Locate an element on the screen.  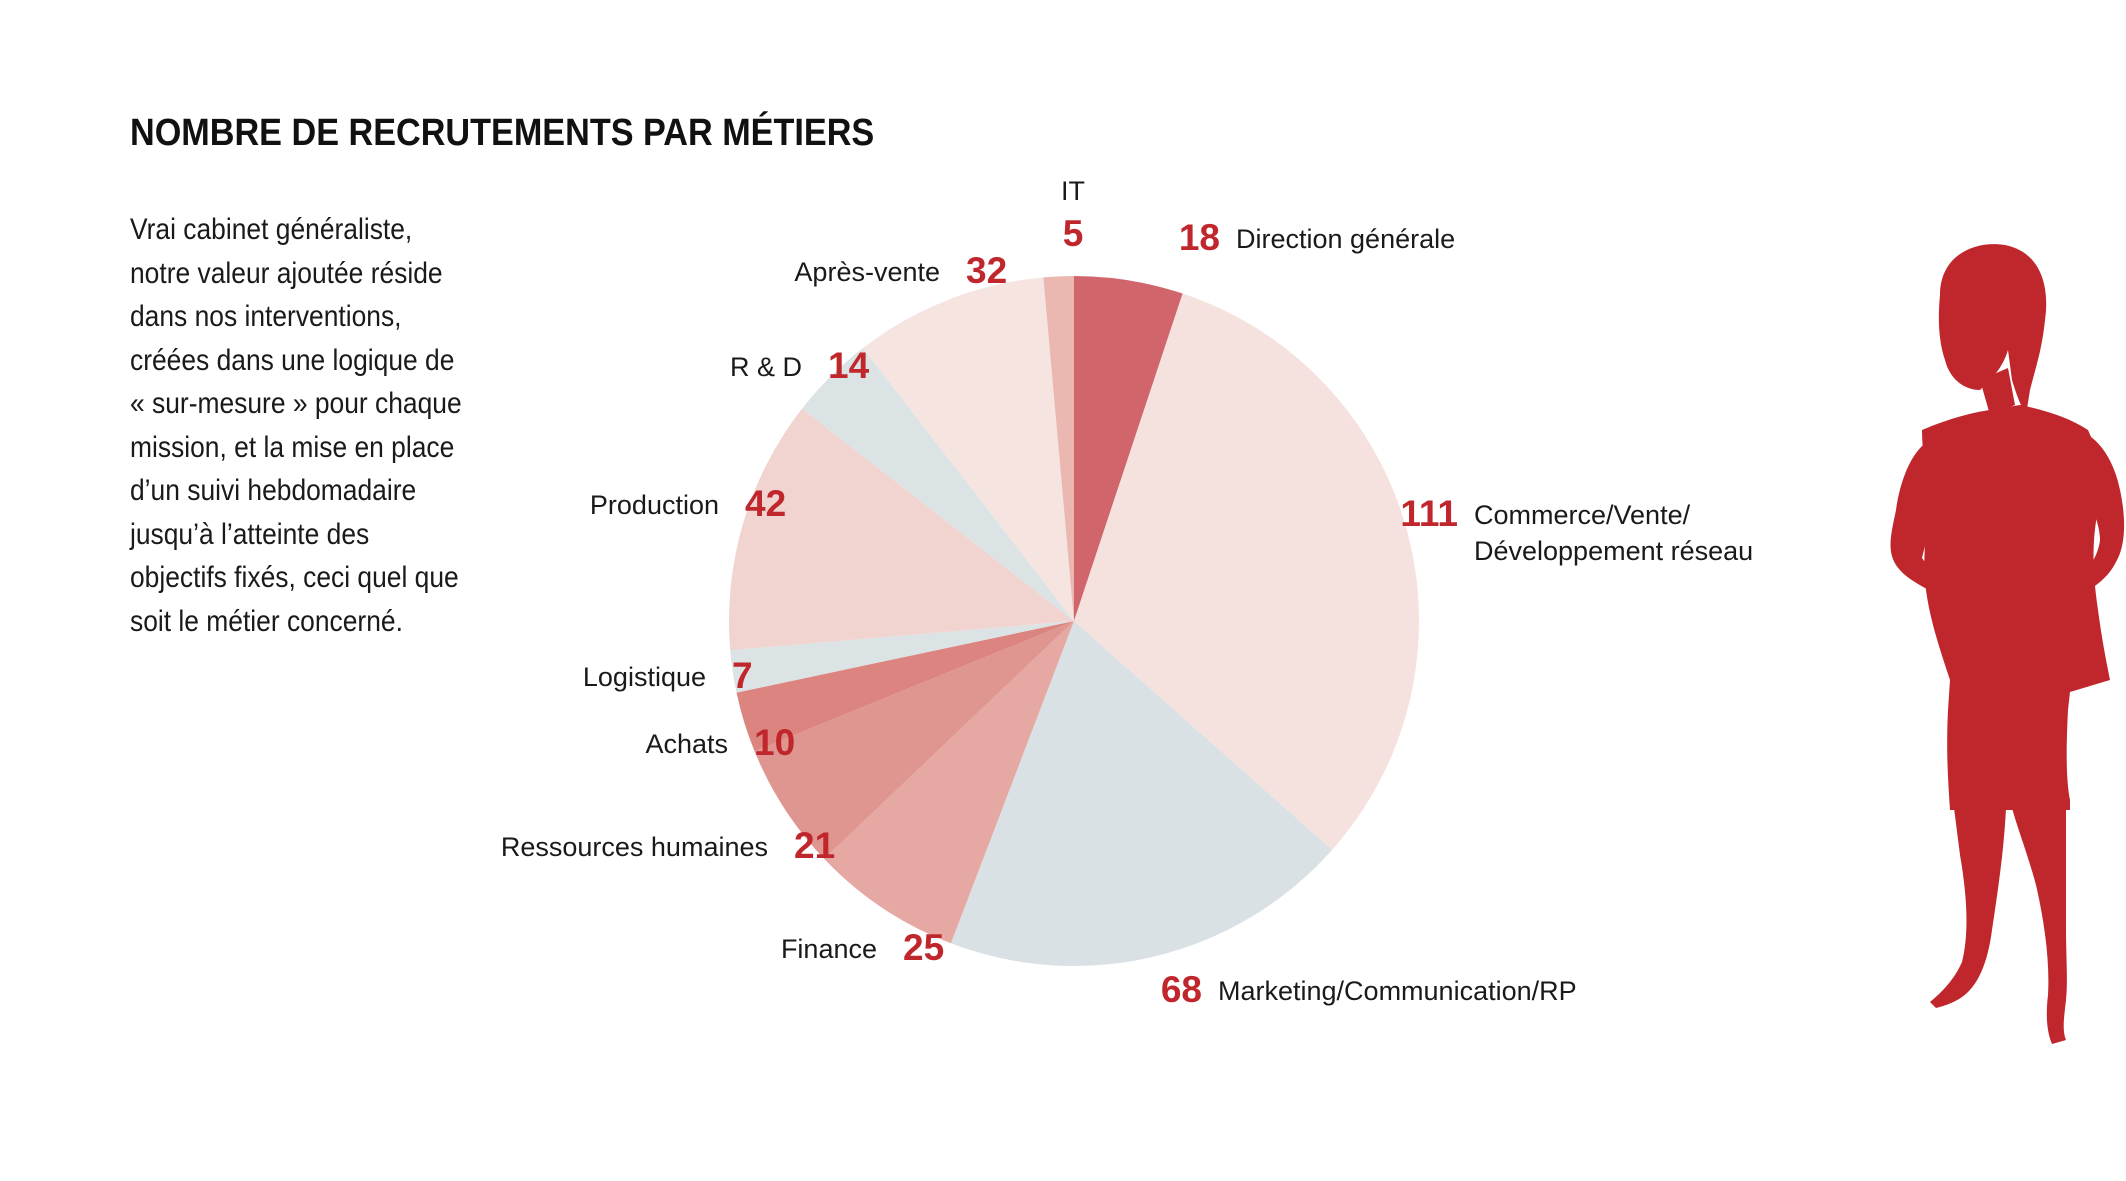
silhouette-shape is located at coordinates (2007, 644).